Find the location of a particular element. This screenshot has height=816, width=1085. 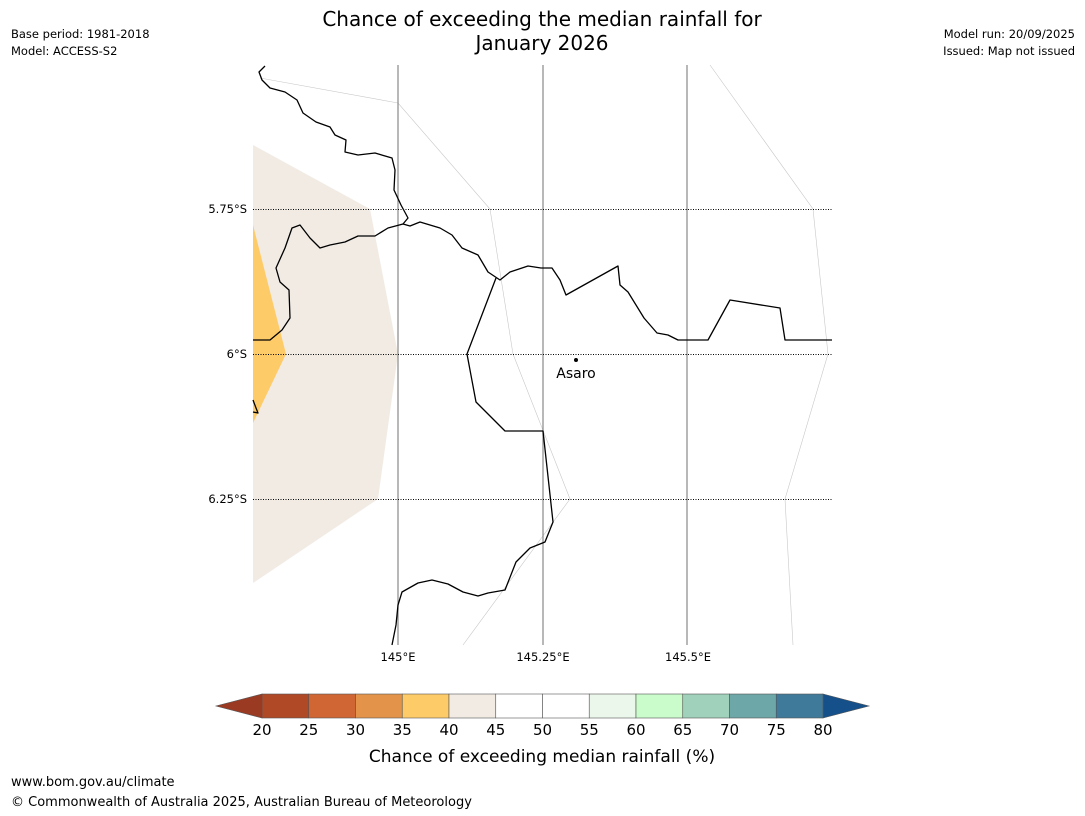

colorbar-tick-label: 40 is located at coordinates (448, 730).